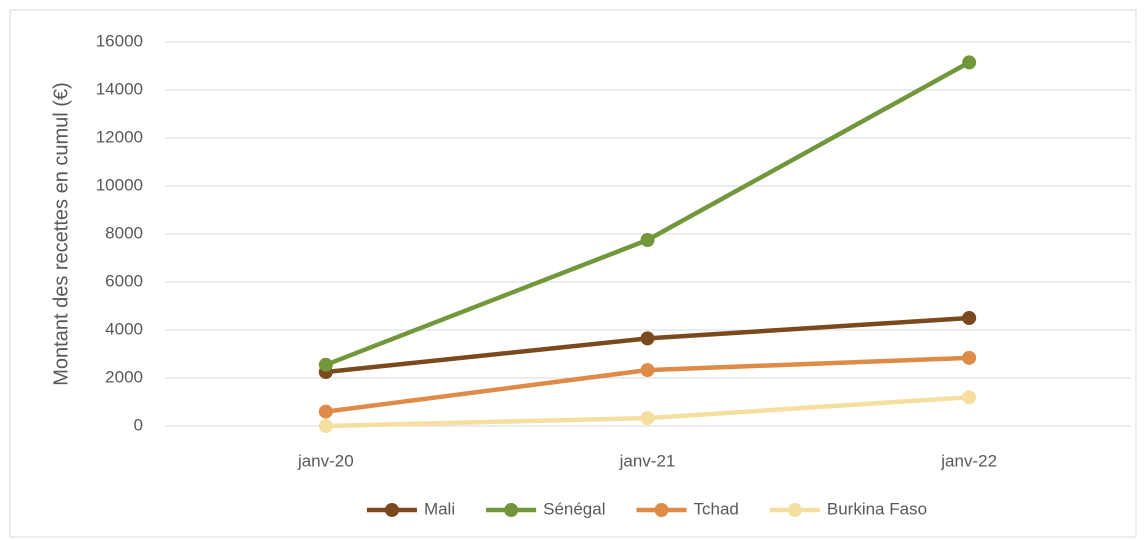 The height and width of the screenshot is (540, 1146). I want to click on y-tick-label: 0, so click(138, 424).